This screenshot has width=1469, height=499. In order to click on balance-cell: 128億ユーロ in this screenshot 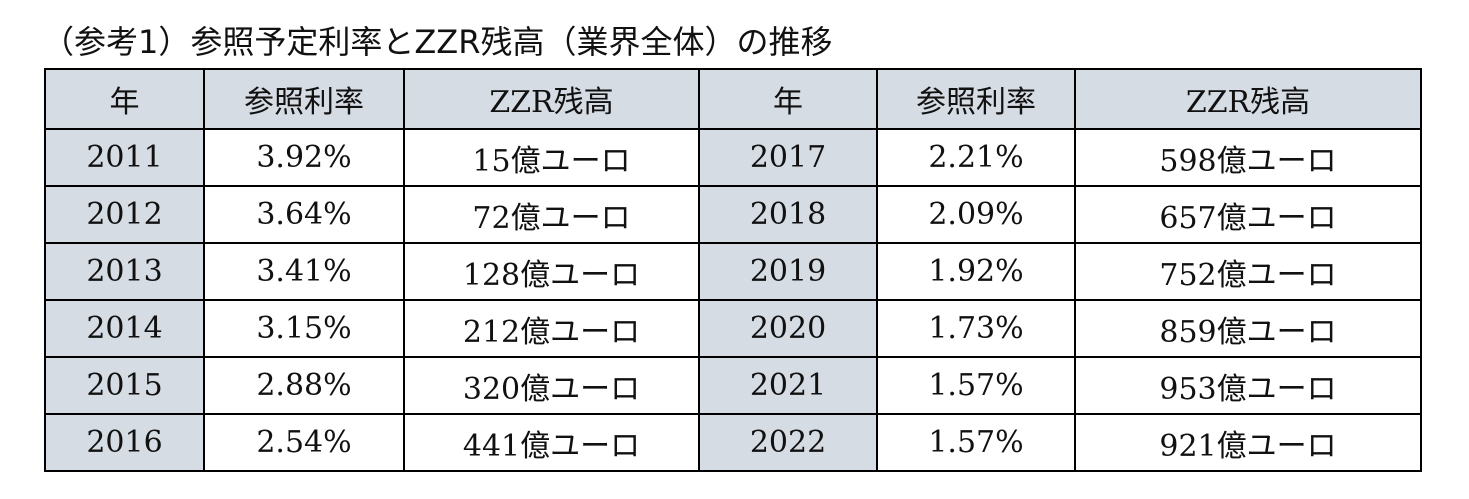, I will do `click(551, 271)`.